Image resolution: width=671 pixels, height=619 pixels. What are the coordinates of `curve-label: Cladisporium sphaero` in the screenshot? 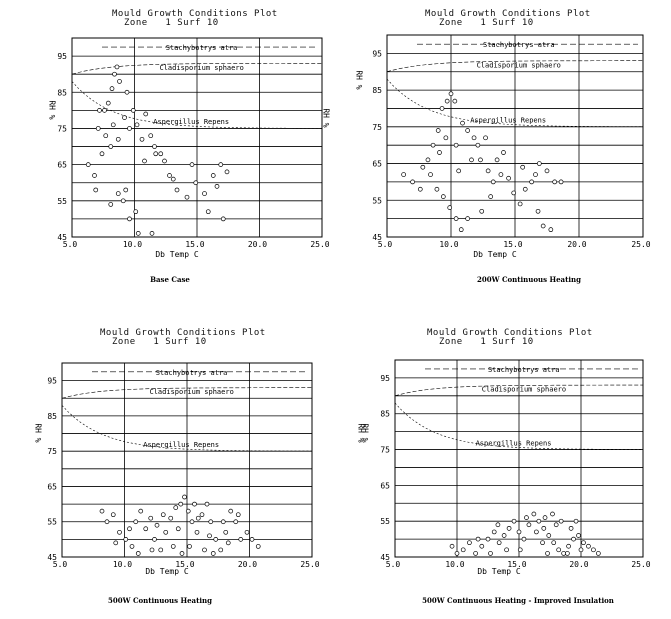 It's located at (519, 65).